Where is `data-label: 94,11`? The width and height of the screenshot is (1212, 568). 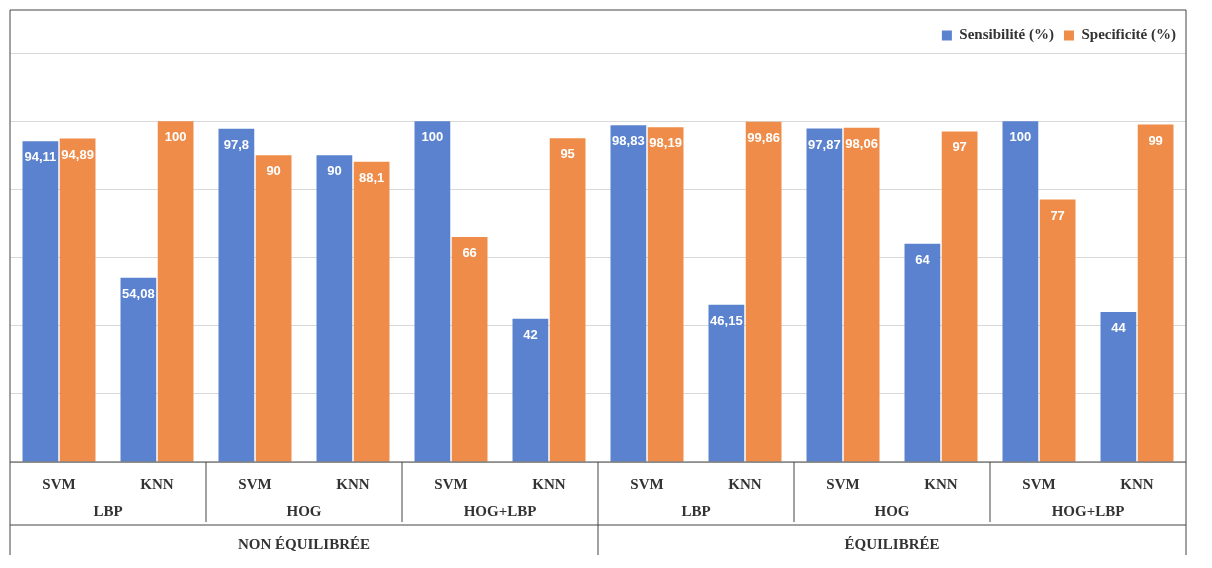 data-label: 94,11 is located at coordinates (40, 157).